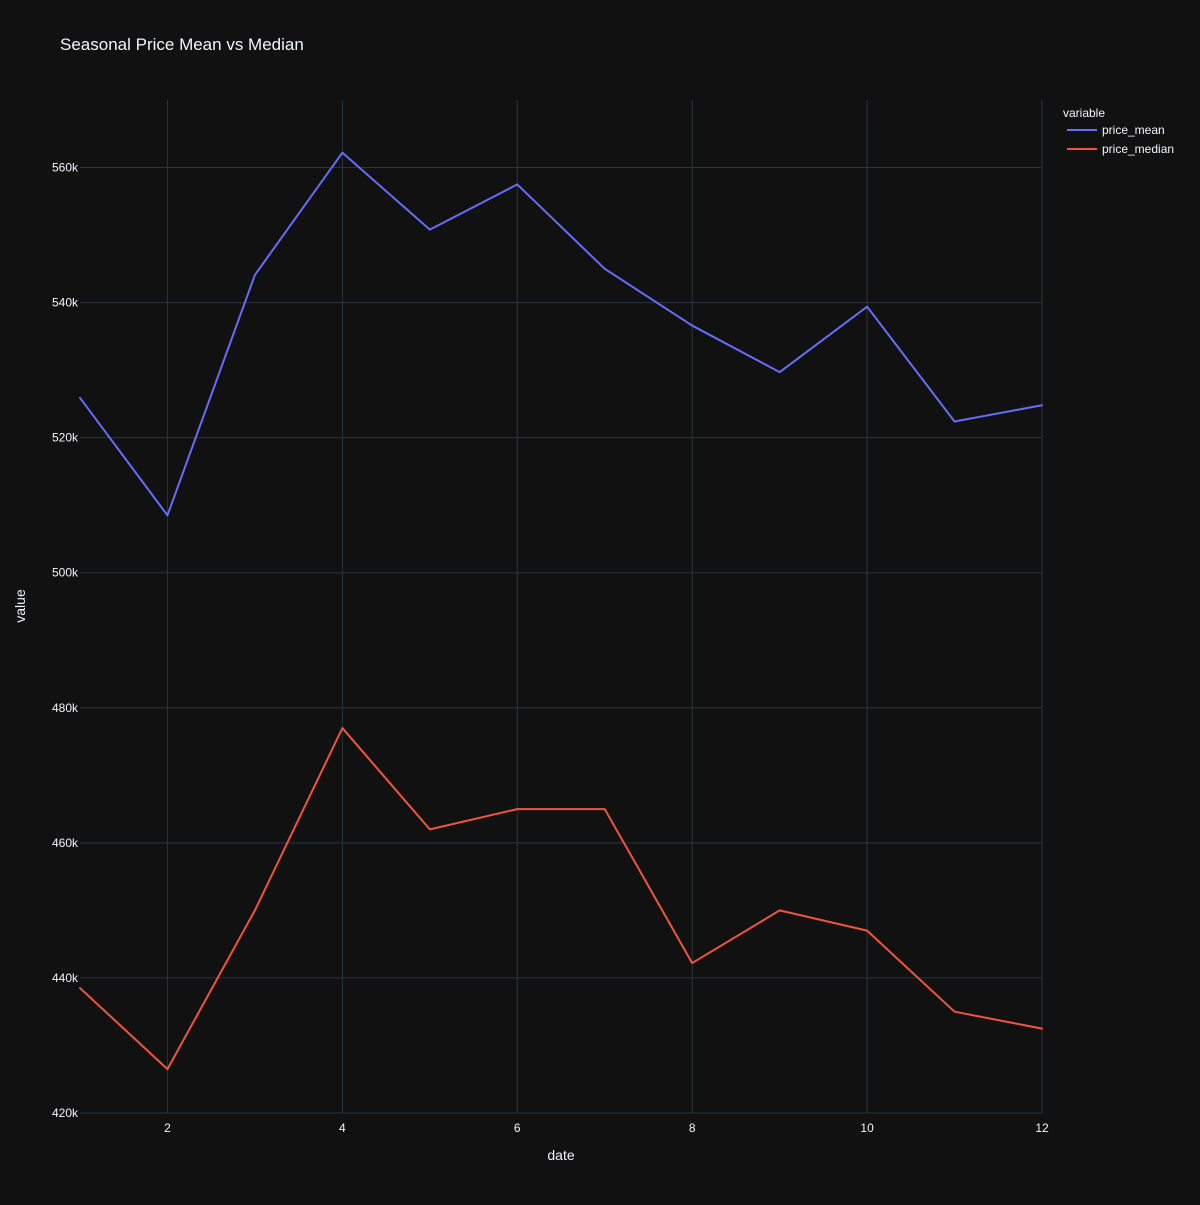  Describe the element at coordinates (1084, 113) in the screenshot. I see `legend-title: variable` at that location.